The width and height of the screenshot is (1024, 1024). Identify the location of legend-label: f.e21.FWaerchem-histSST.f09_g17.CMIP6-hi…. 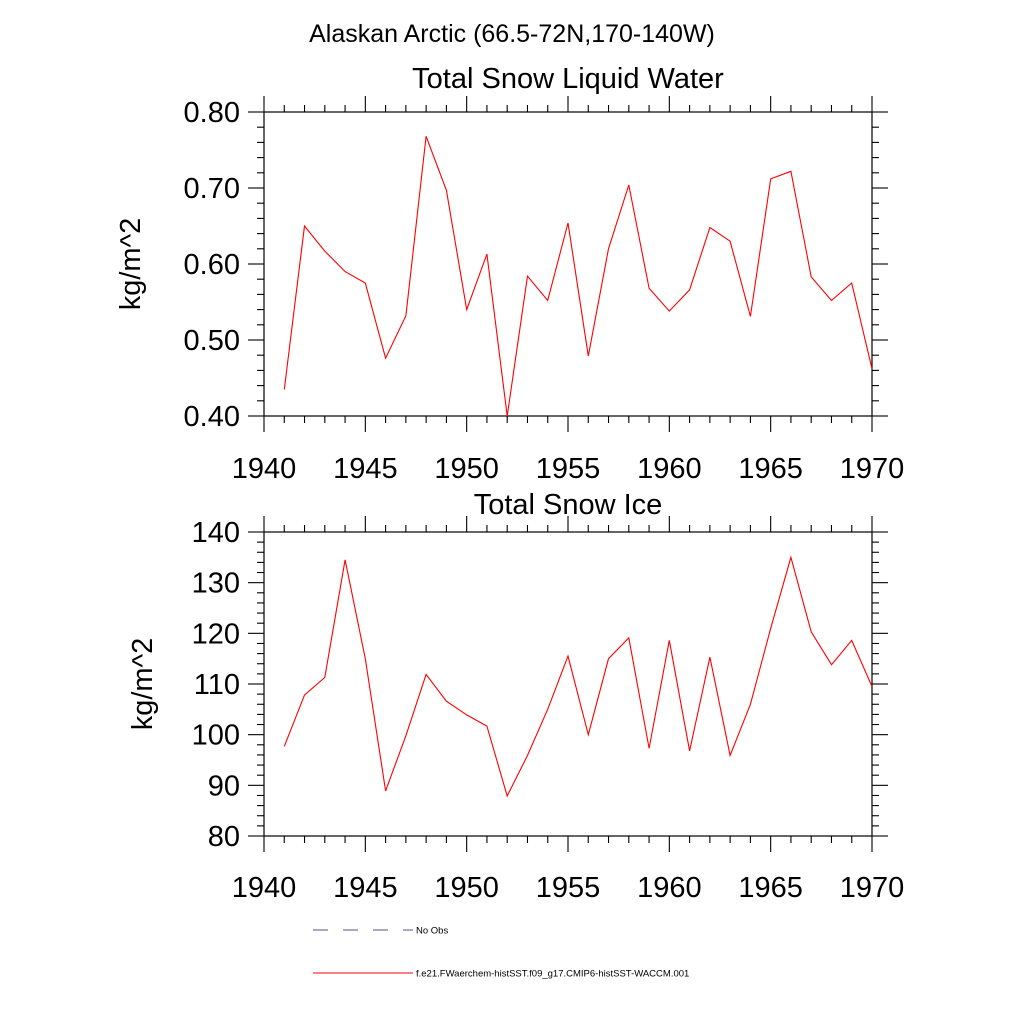
(552, 974).